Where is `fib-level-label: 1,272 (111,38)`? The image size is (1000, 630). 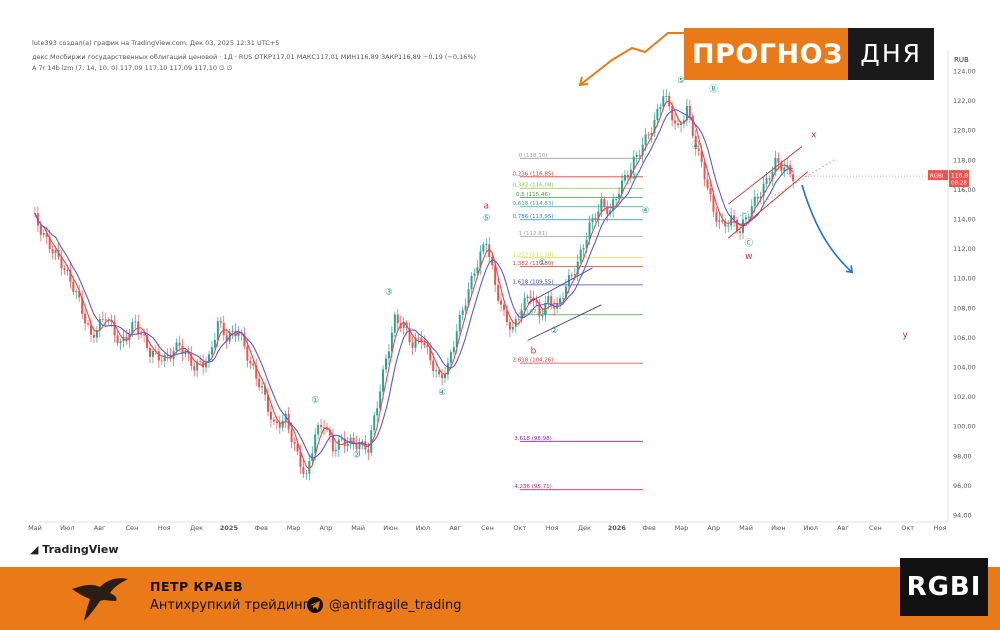 fib-level-label: 1,272 (111,38) is located at coordinates (532, 255).